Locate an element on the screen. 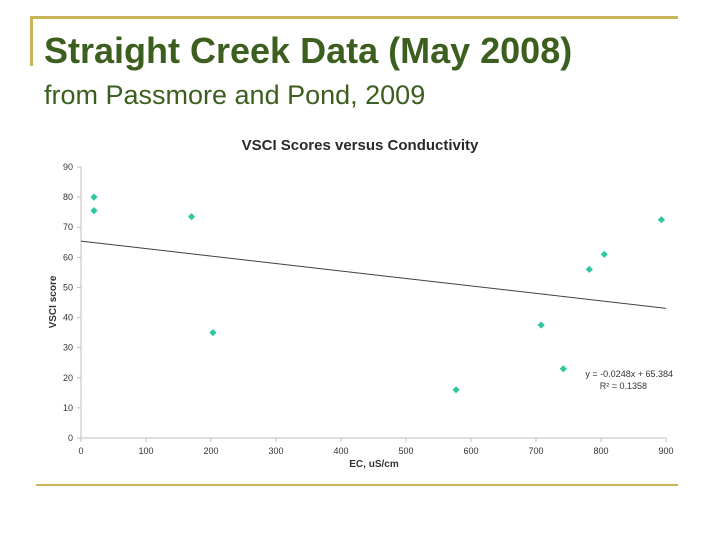 This screenshot has height=540, width=720. y-tick-label: 10 is located at coordinates (68, 408).